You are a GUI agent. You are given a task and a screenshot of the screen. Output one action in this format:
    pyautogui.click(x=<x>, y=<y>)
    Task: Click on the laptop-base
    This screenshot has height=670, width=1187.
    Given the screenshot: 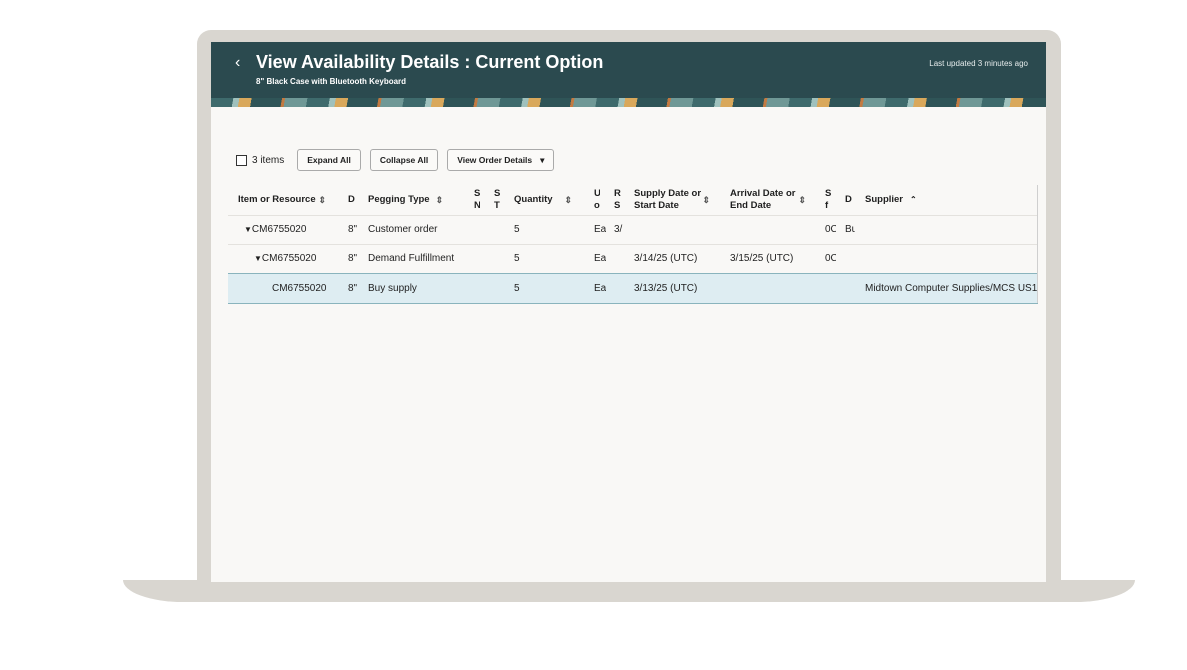 What is the action you would take?
    pyautogui.click(x=629, y=591)
    